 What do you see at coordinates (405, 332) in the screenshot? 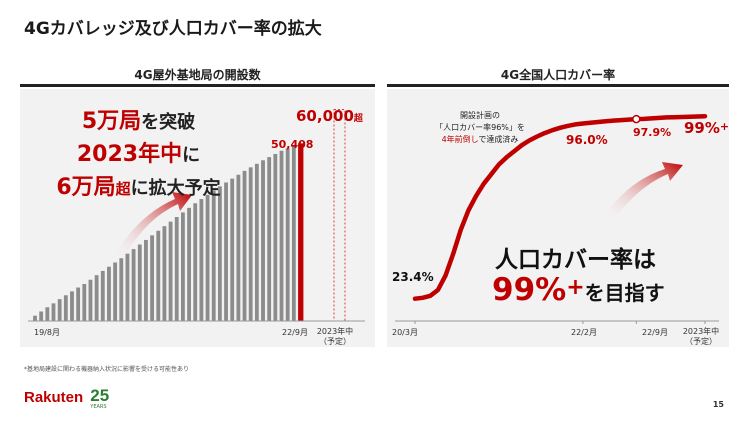
I see `right-x-tick-0: 20/3月` at bounding box center [405, 332].